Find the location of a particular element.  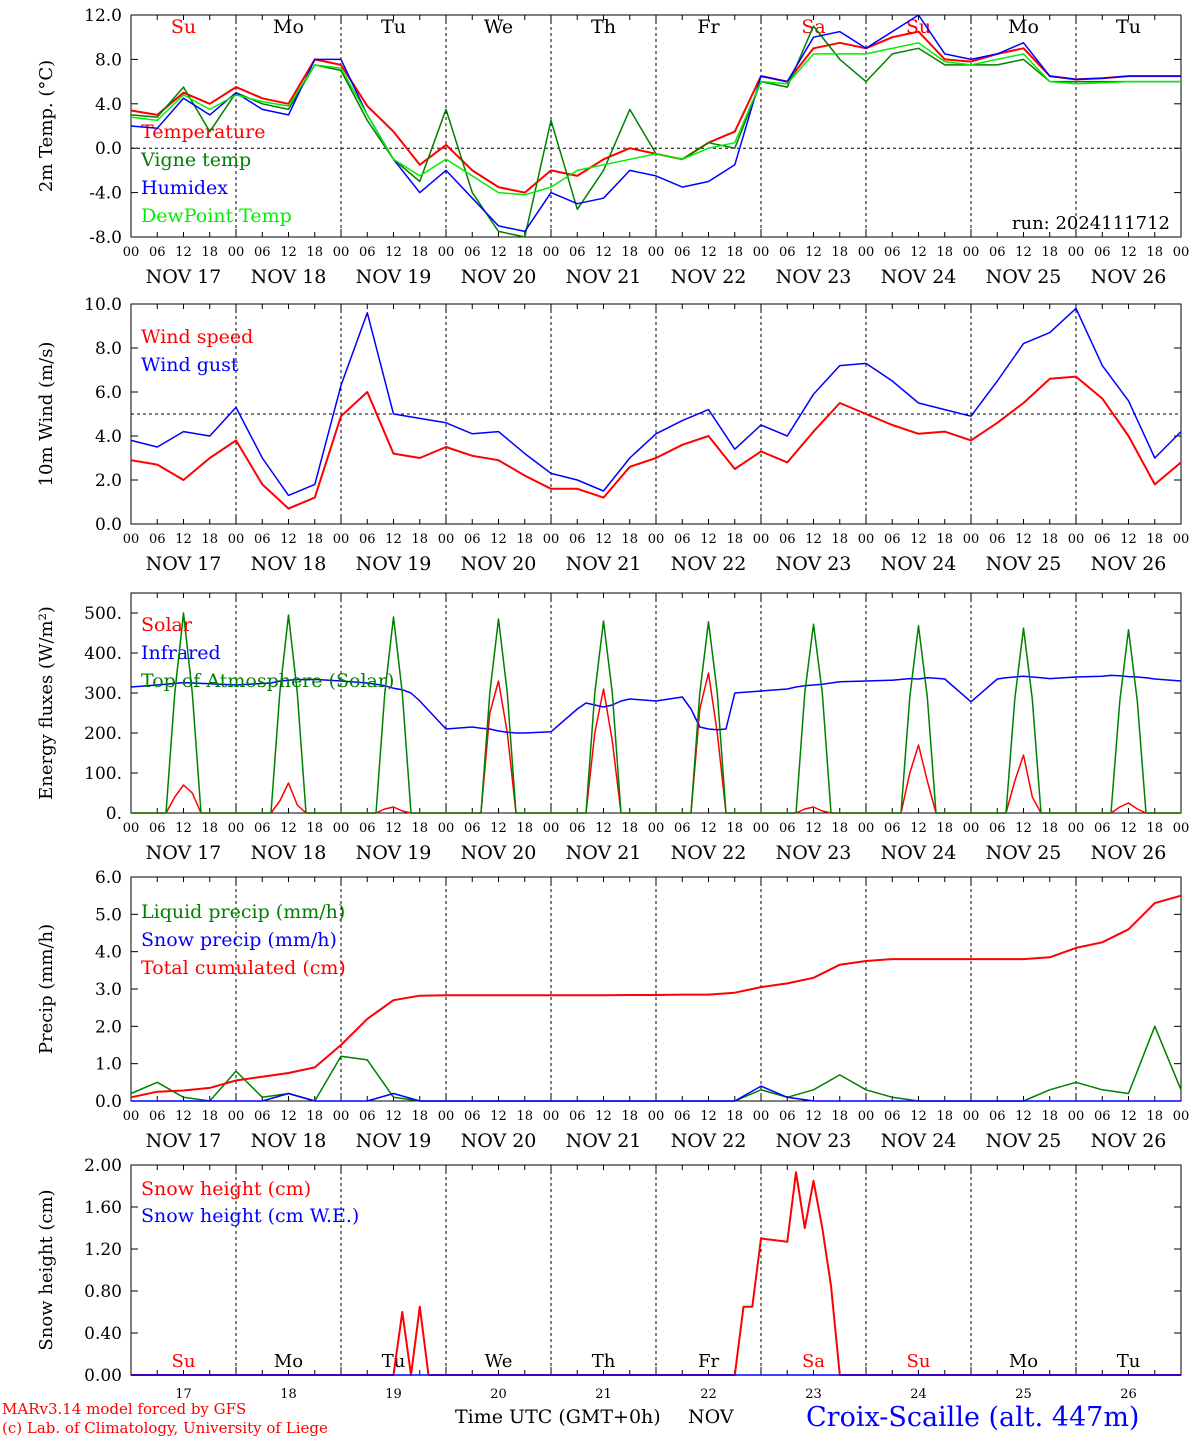

day-label: NOV 22 is located at coordinates (709, 1141).